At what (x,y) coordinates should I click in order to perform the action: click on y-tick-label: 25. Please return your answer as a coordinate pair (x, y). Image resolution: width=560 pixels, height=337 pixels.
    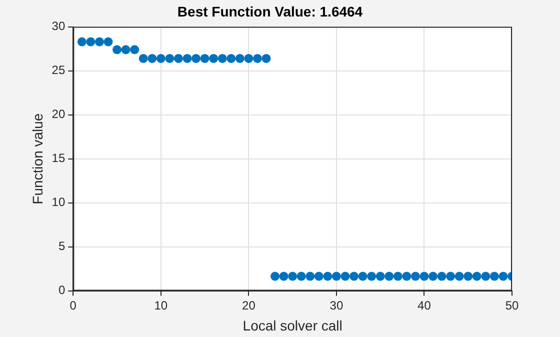
    Looking at the image, I should click on (59, 70).